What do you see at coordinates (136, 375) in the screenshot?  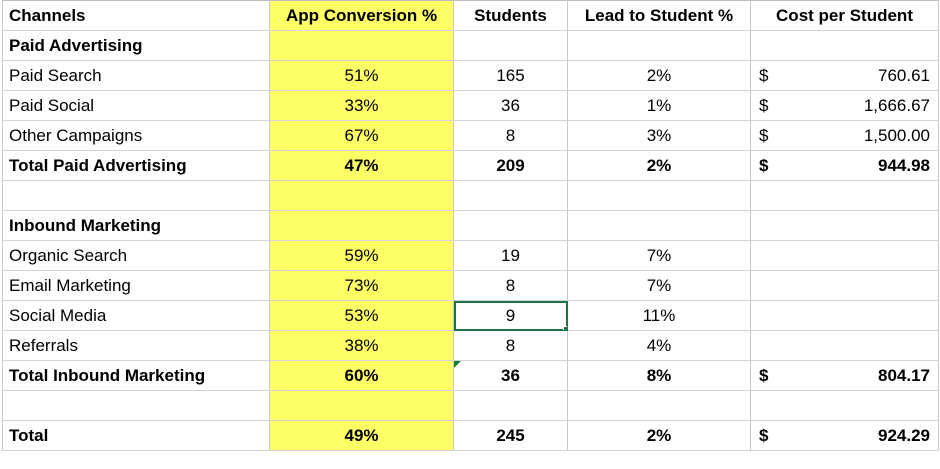 I see `total-label: Total Inbound Marketing` at bounding box center [136, 375].